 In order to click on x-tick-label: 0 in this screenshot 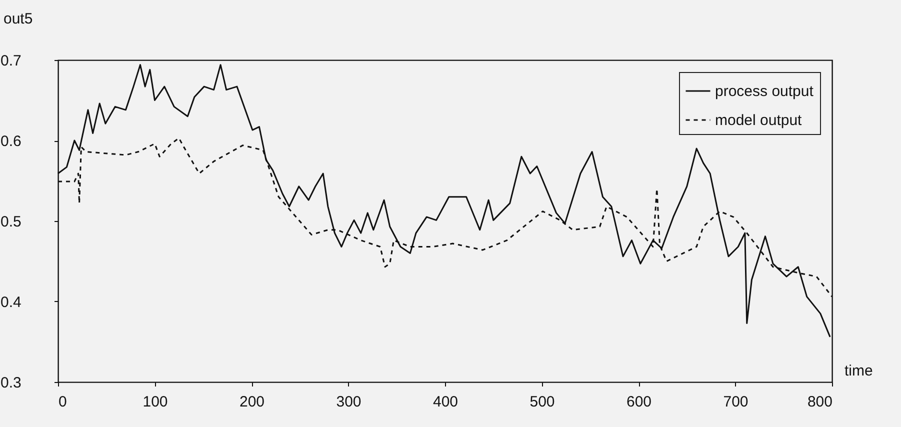, I will do `click(62, 402)`.